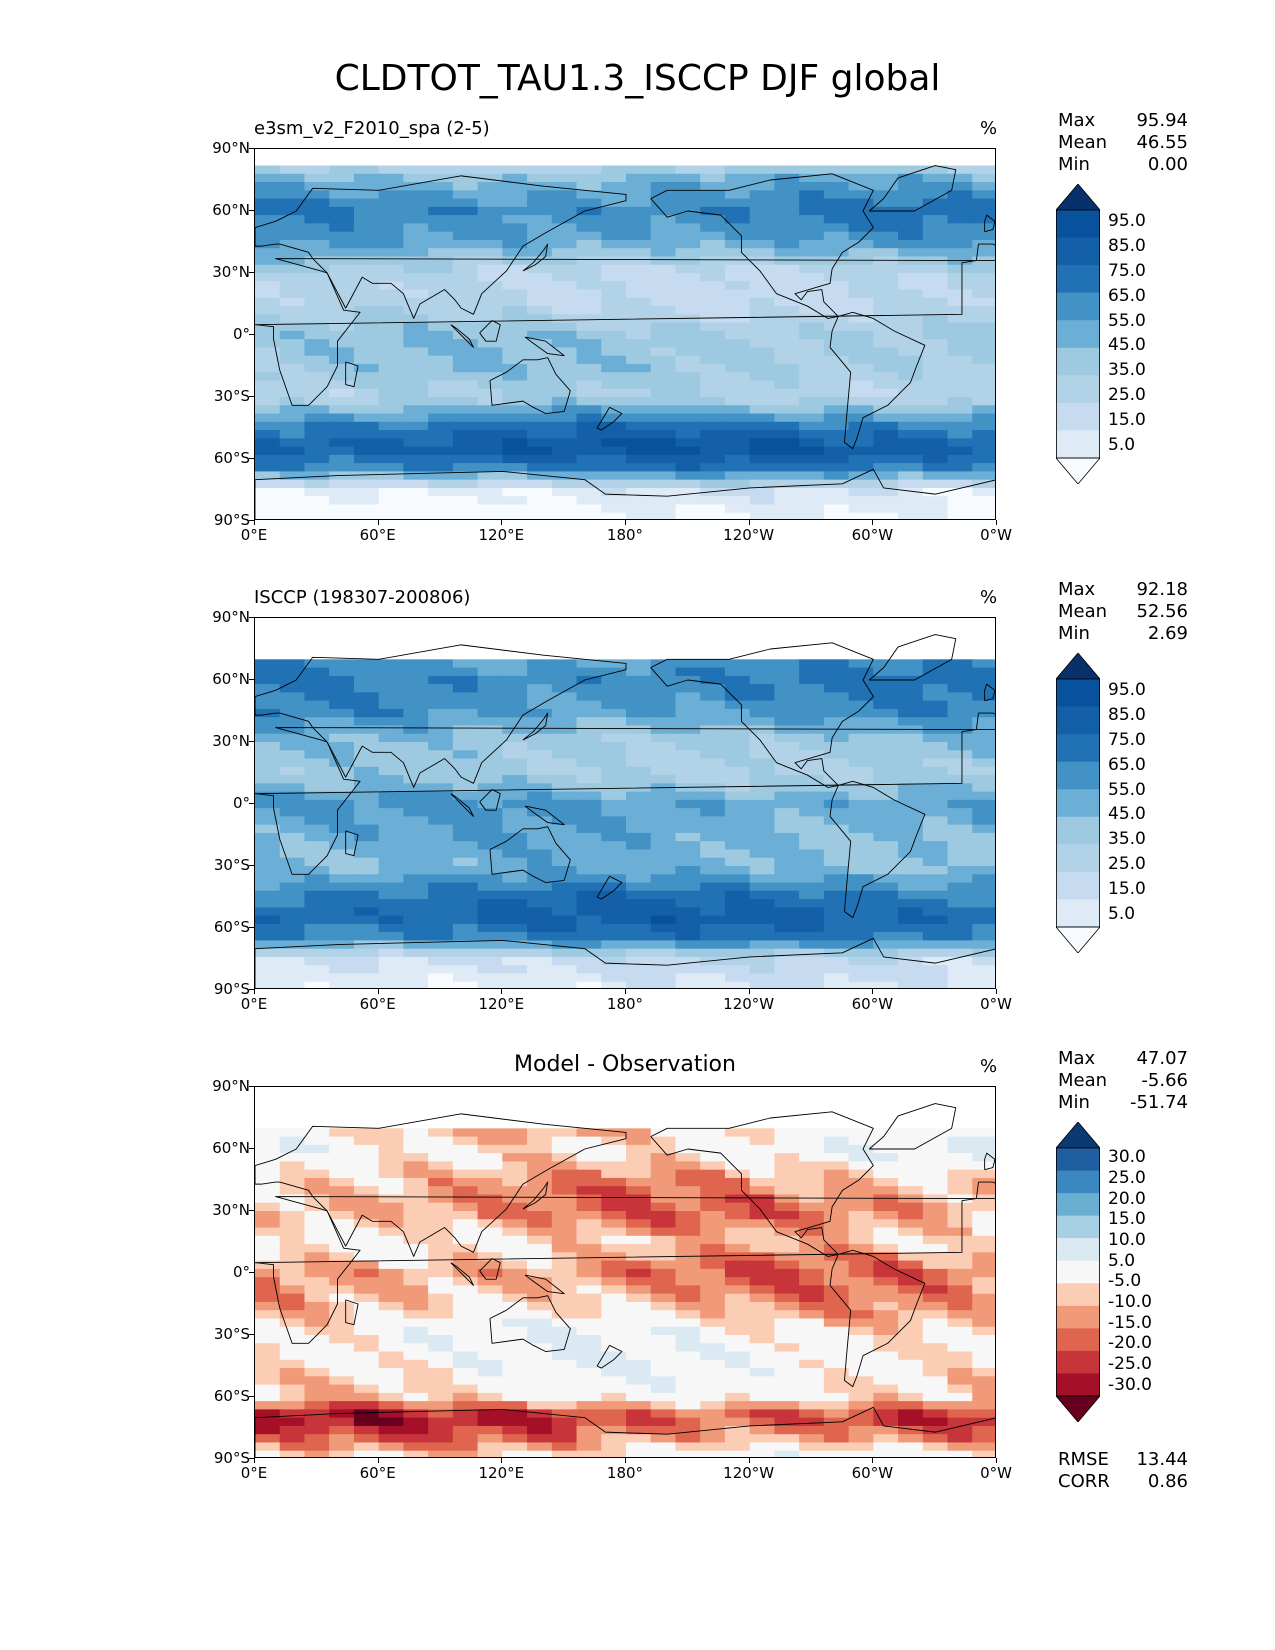  I want to click on colorbar-bin, so click(1078, 306).